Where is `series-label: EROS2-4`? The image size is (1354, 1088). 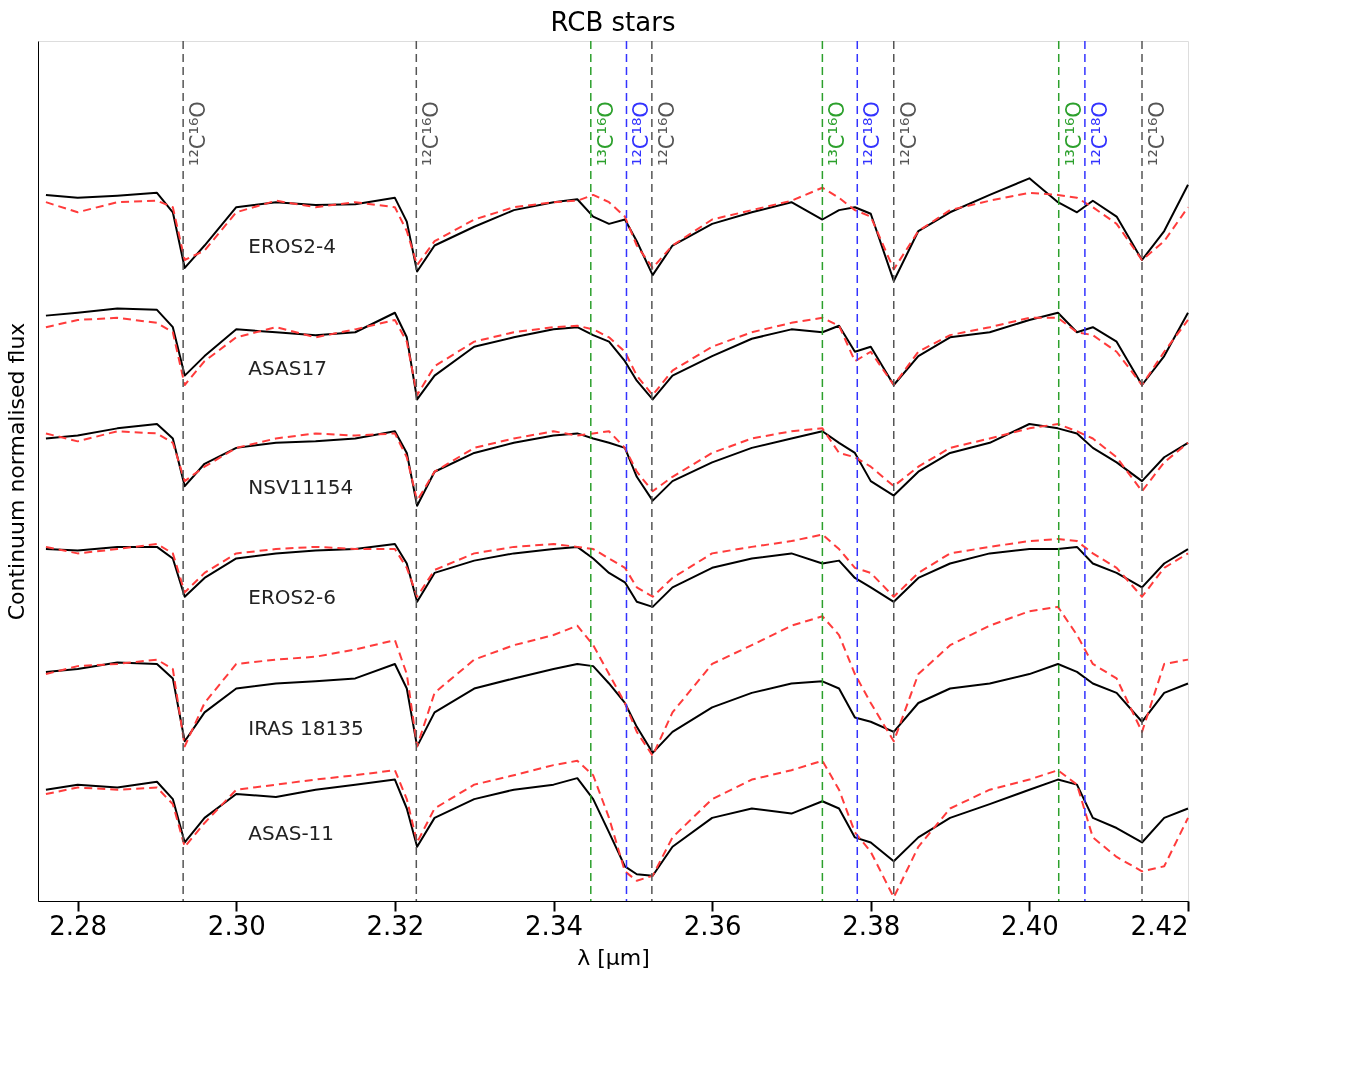 series-label: EROS2-4 is located at coordinates (292, 246).